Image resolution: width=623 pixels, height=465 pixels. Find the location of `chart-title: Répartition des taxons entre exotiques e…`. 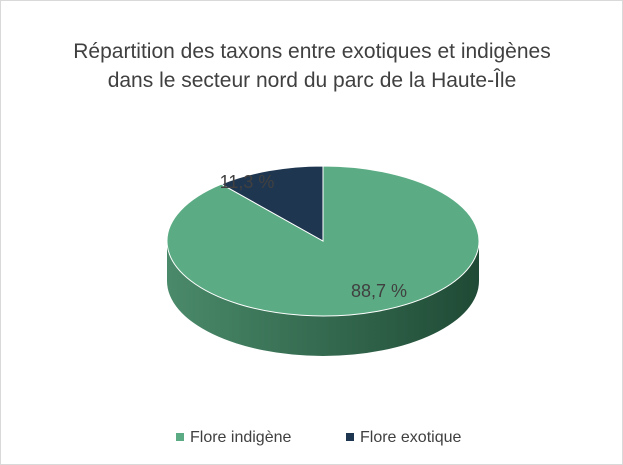

chart-title: Répartition des taxons entre exotiques e… is located at coordinates (312, 66).